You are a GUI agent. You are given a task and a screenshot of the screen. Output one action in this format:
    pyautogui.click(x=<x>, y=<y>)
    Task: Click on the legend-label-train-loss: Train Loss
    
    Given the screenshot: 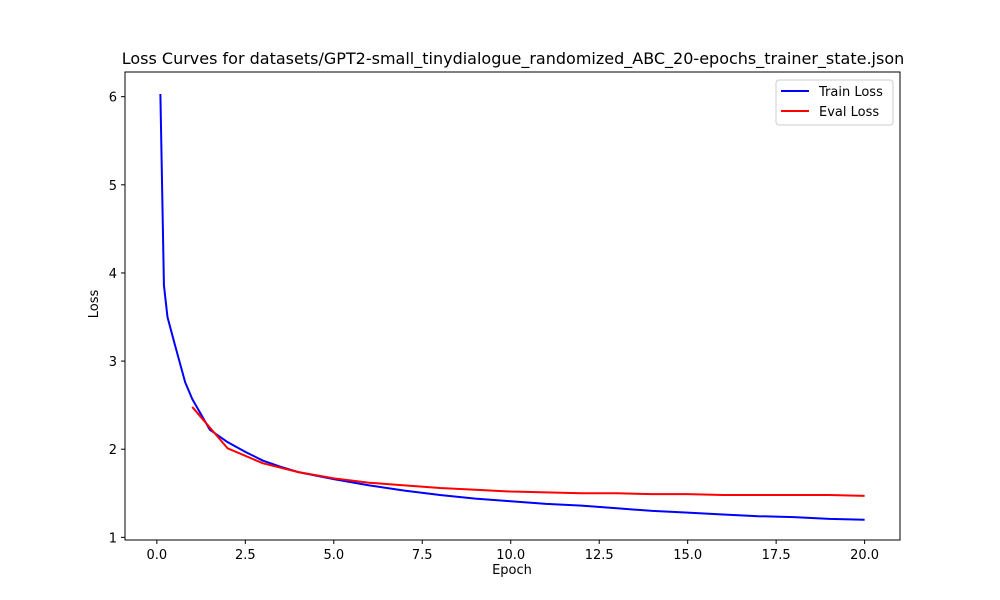 What is the action you would take?
    pyautogui.click(x=850, y=92)
    